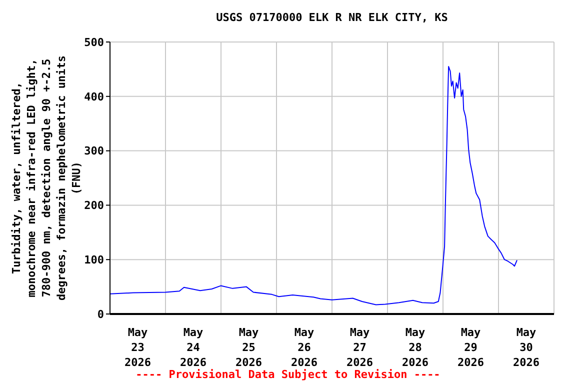 The width and height of the screenshot is (576, 384). I want to click on x-tick-label: May 30 2026, so click(526, 347).